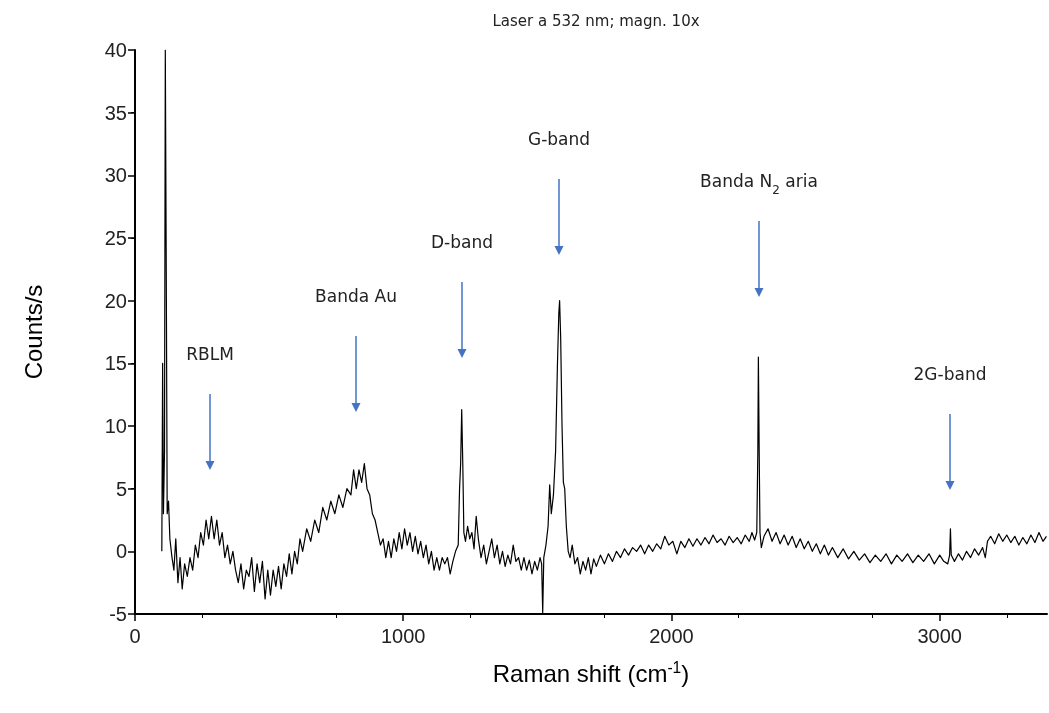 The width and height of the screenshot is (1049, 713). Describe the element at coordinates (33, 332) in the screenshot. I see `y-axis-title: Counts/s` at that location.